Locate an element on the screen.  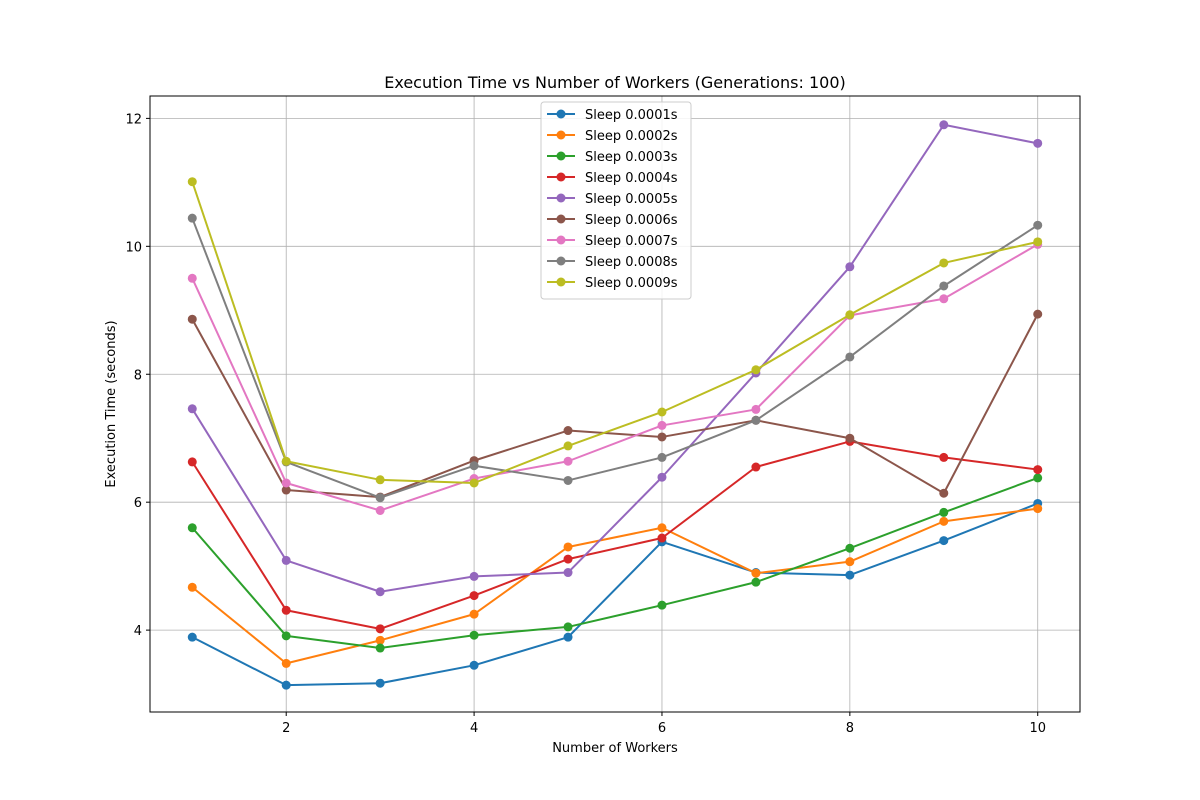
legend-entry: Sleep 0.0002s is located at coordinates (612, 136).